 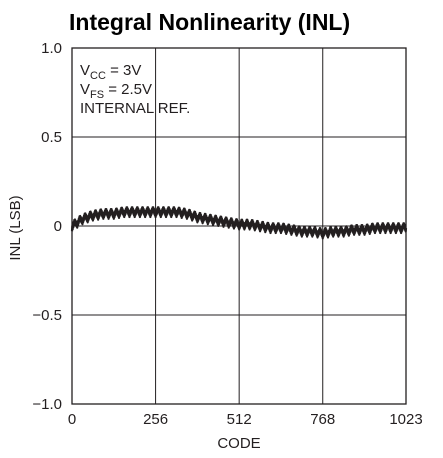 I want to click on inl-trace, so click(x=239, y=223).